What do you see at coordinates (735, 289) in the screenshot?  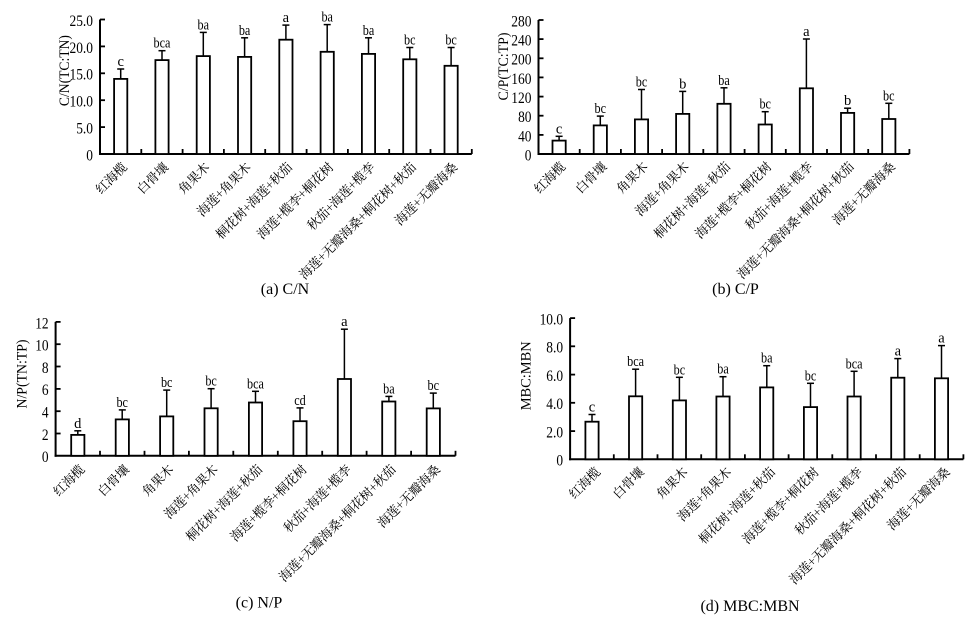 I see `svg-text: (b) C/P` at bounding box center [735, 289].